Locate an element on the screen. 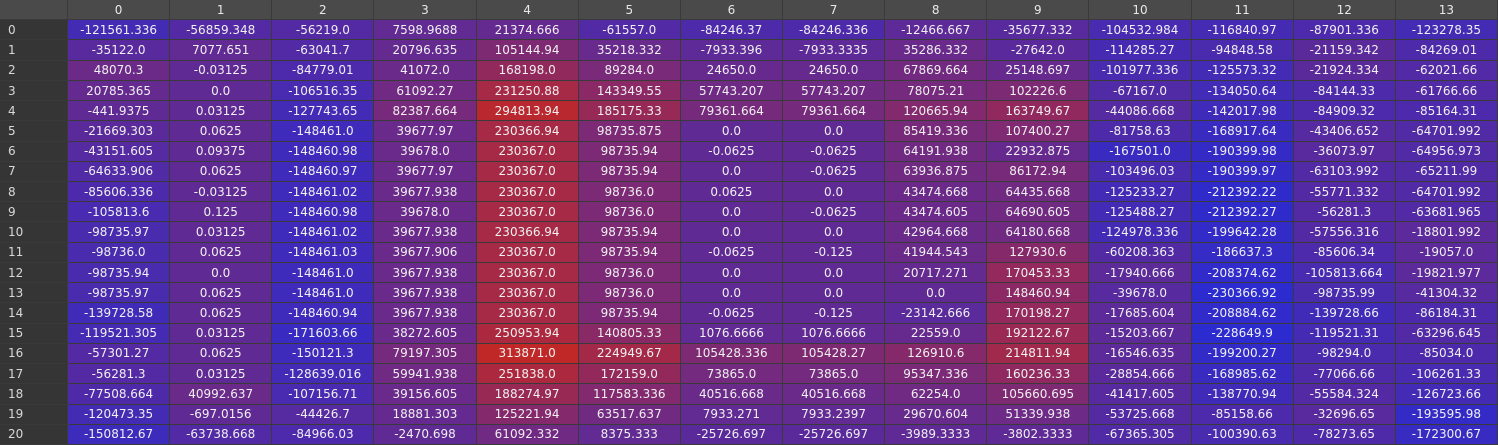  table-cell: 185175.33 is located at coordinates (629, 111).